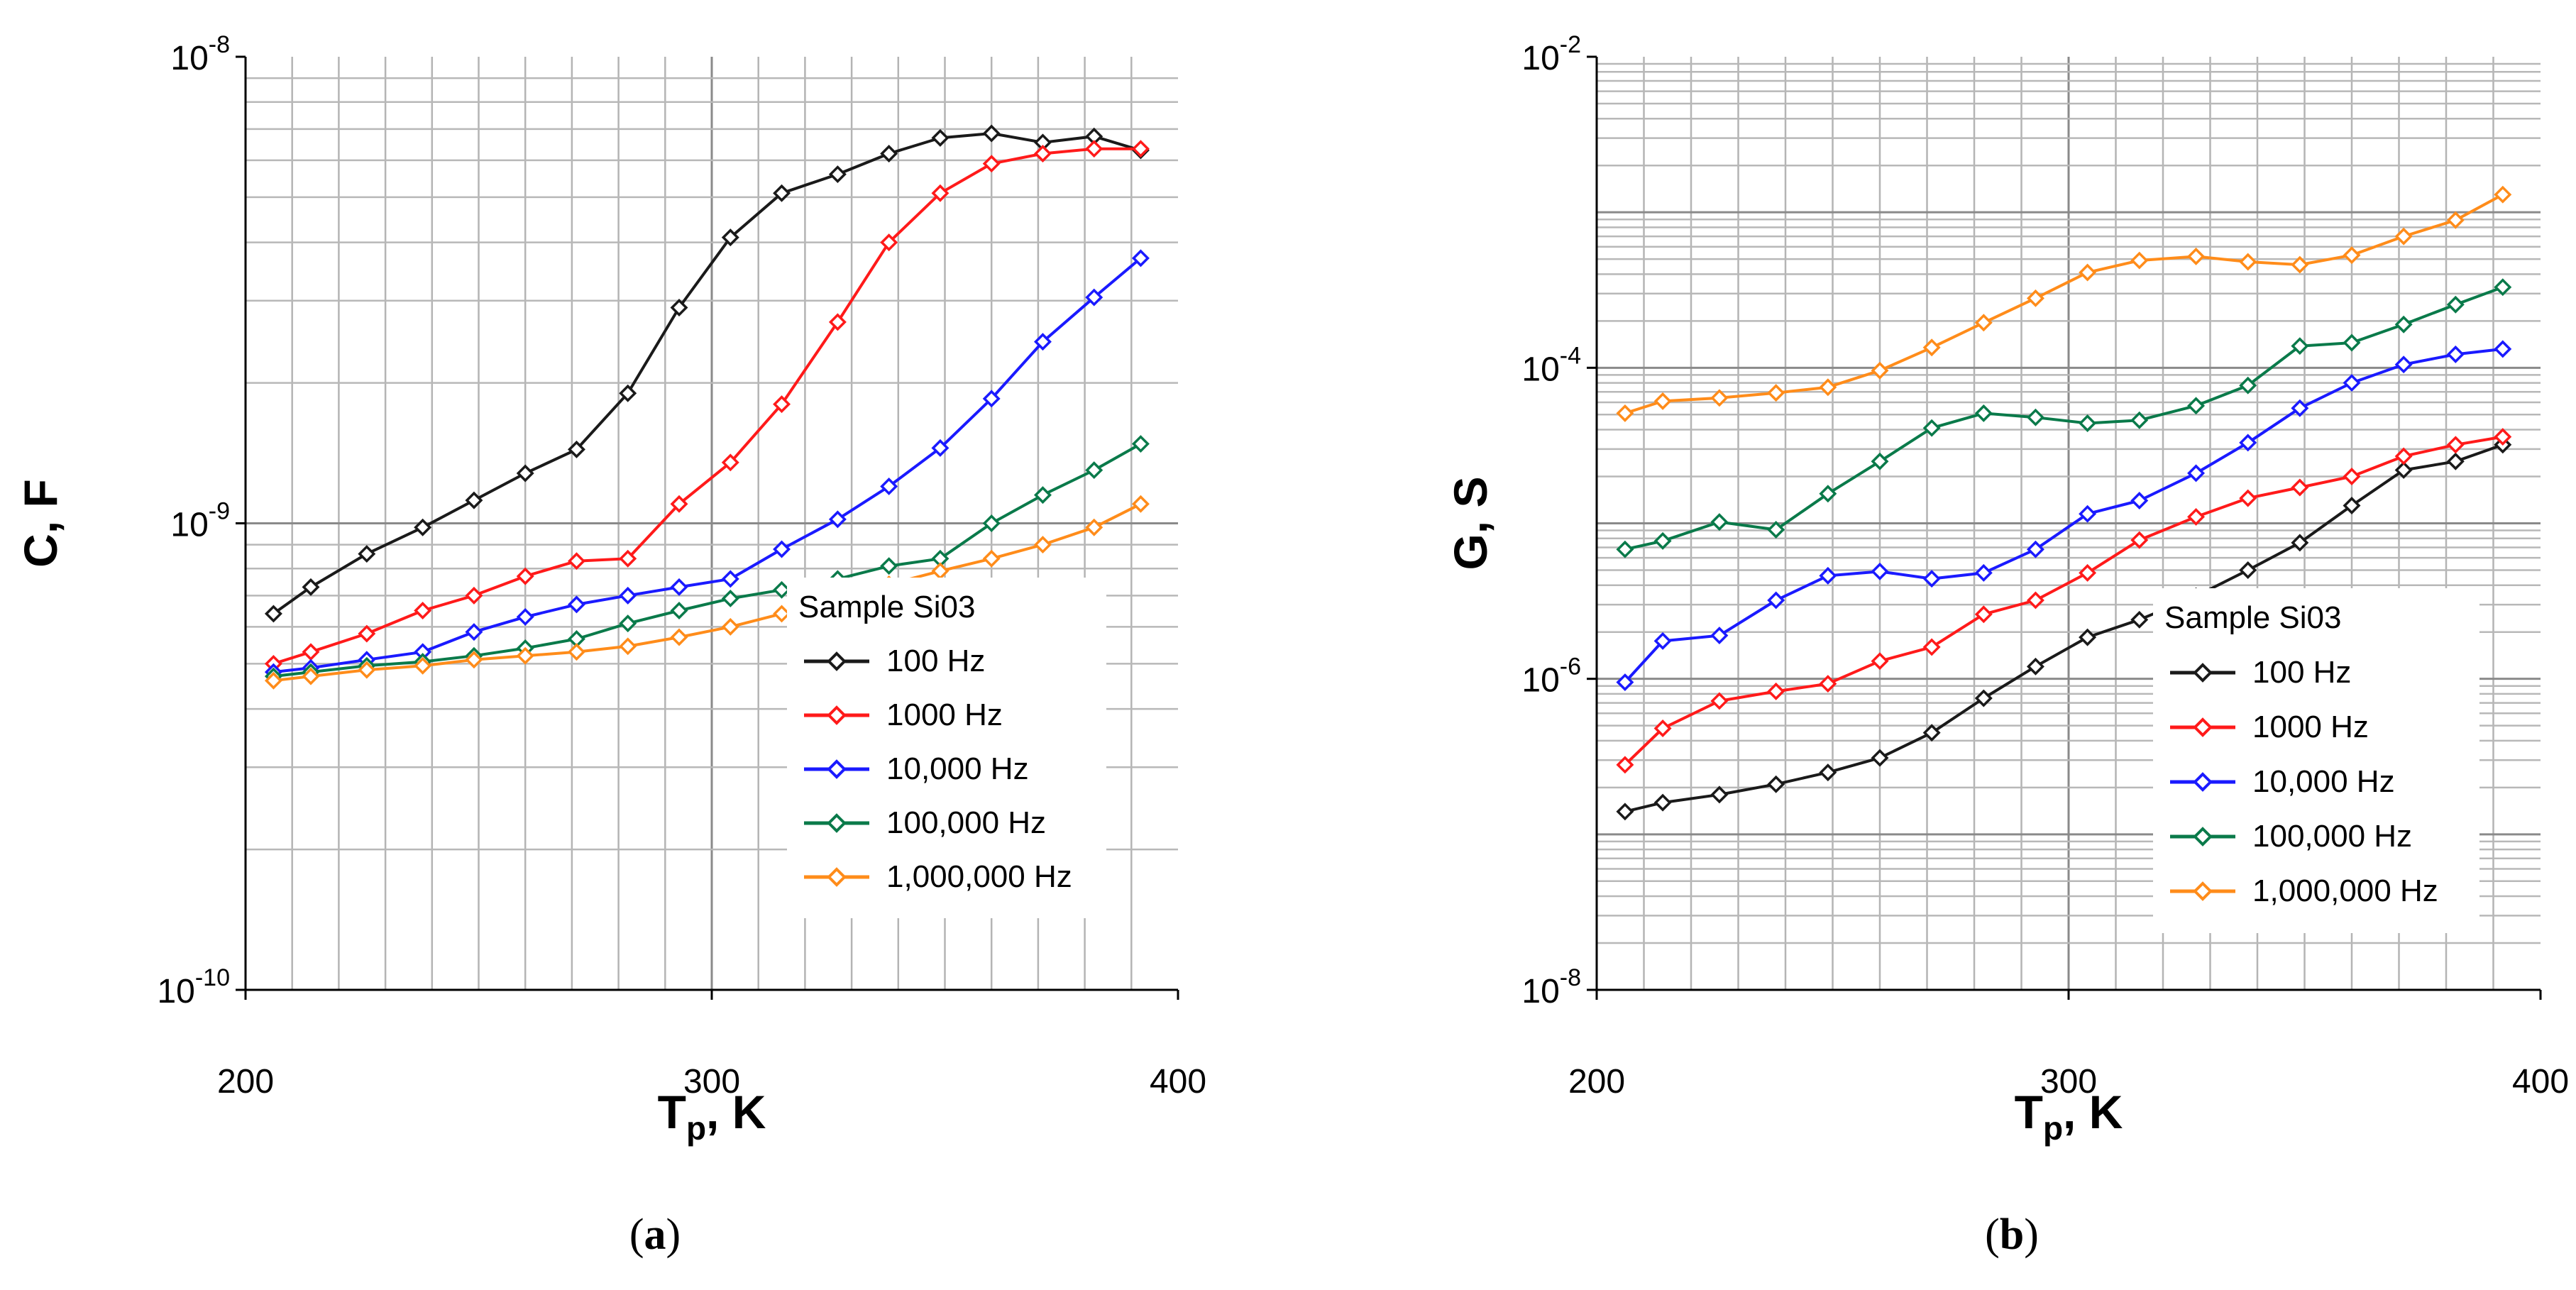 This screenshot has height=1290, width=2576. What do you see at coordinates (655, 1235) in the screenshot?
I see `panel-label: (a)` at bounding box center [655, 1235].